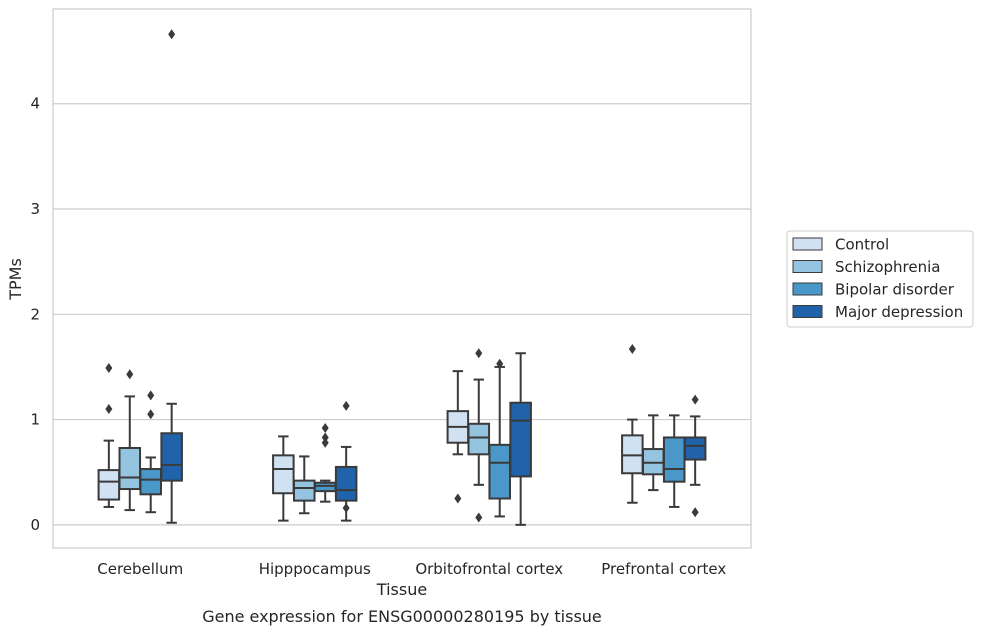 This screenshot has width=983, height=638. I want to click on x-tick-label: Orbitofrontal cortex, so click(489, 569).